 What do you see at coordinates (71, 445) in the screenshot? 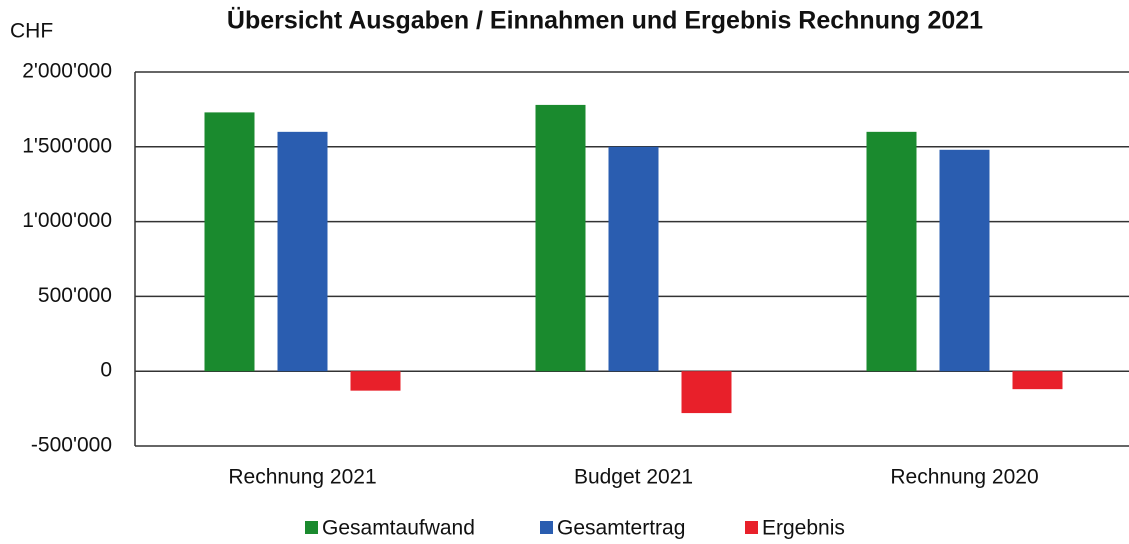
I see `y-tick-label: -500'000` at bounding box center [71, 445].